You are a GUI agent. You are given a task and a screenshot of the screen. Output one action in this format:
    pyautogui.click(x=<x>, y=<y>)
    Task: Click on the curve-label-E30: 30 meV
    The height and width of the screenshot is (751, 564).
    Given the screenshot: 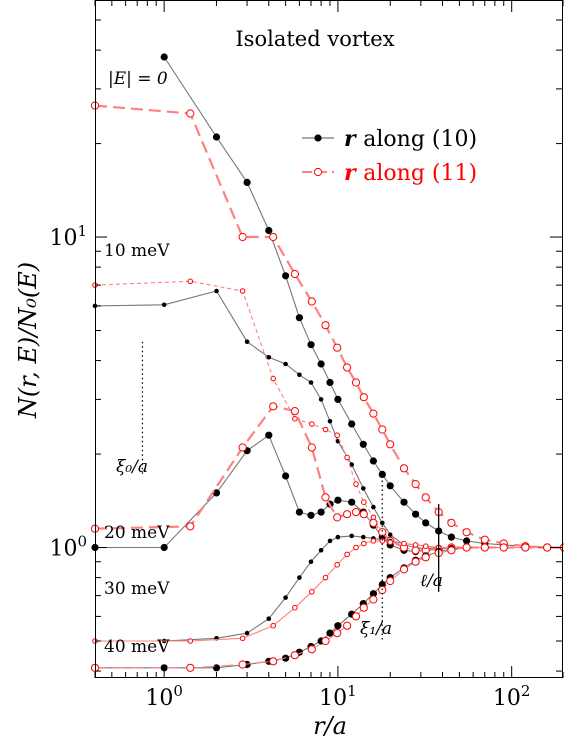 What is the action you would take?
    pyautogui.click(x=137, y=589)
    